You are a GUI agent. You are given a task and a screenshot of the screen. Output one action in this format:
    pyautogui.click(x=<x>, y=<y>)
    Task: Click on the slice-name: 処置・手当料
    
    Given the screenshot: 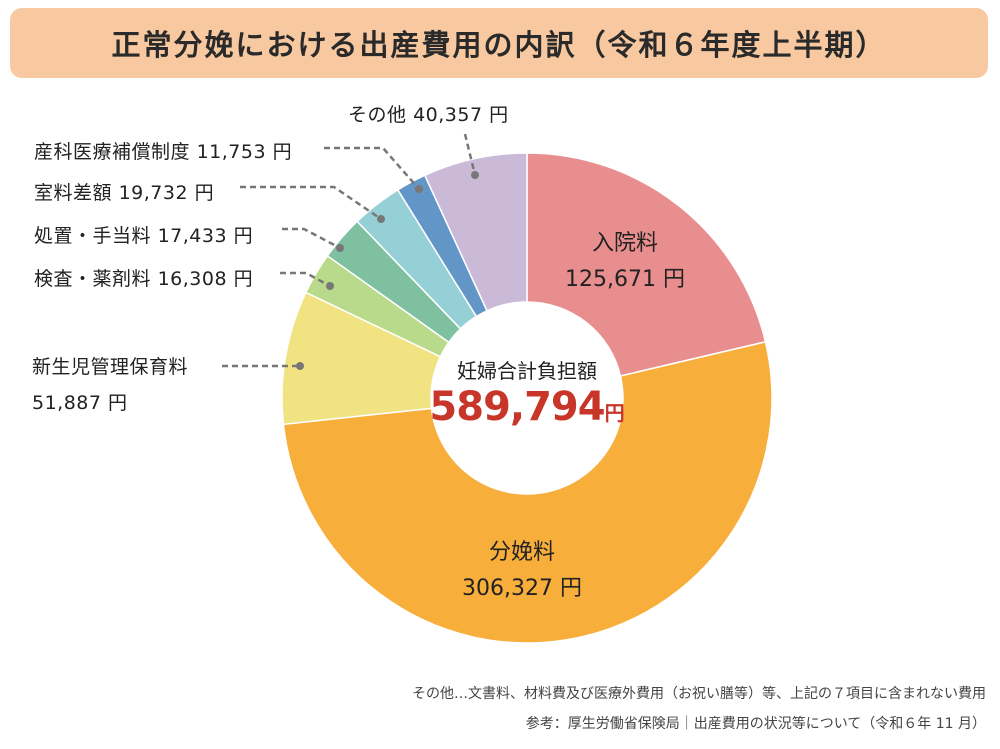 What is the action you would take?
    pyautogui.click(x=93, y=236)
    